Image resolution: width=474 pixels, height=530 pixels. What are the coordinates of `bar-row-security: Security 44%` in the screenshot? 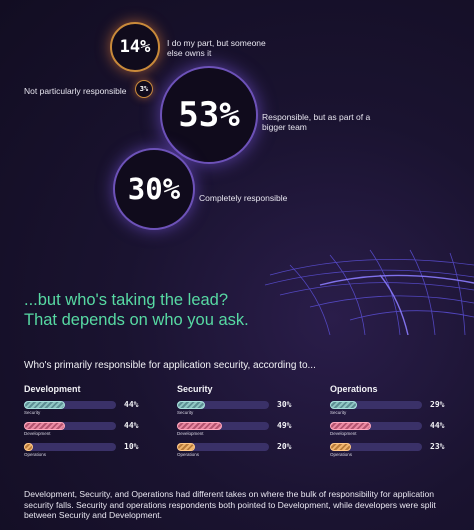 It's located at (89, 411).